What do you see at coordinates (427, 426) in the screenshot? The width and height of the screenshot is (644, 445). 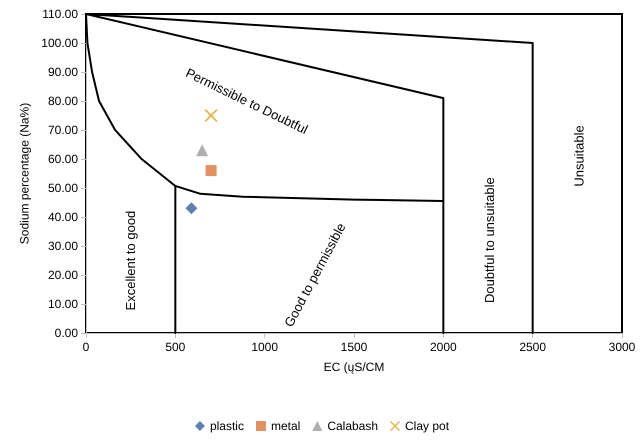 I see `legend-label: Clay pot` at bounding box center [427, 426].